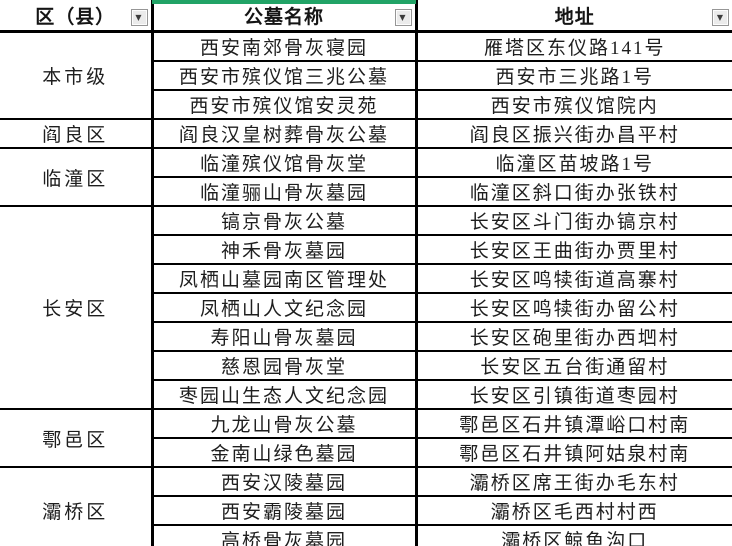 The width and height of the screenshot is (732, 546). Describe the element at coordinates (285, 162) in the screenshot. I see `cemetery-name-cell: 临潼殡仪馆骨灰堂` at that location.